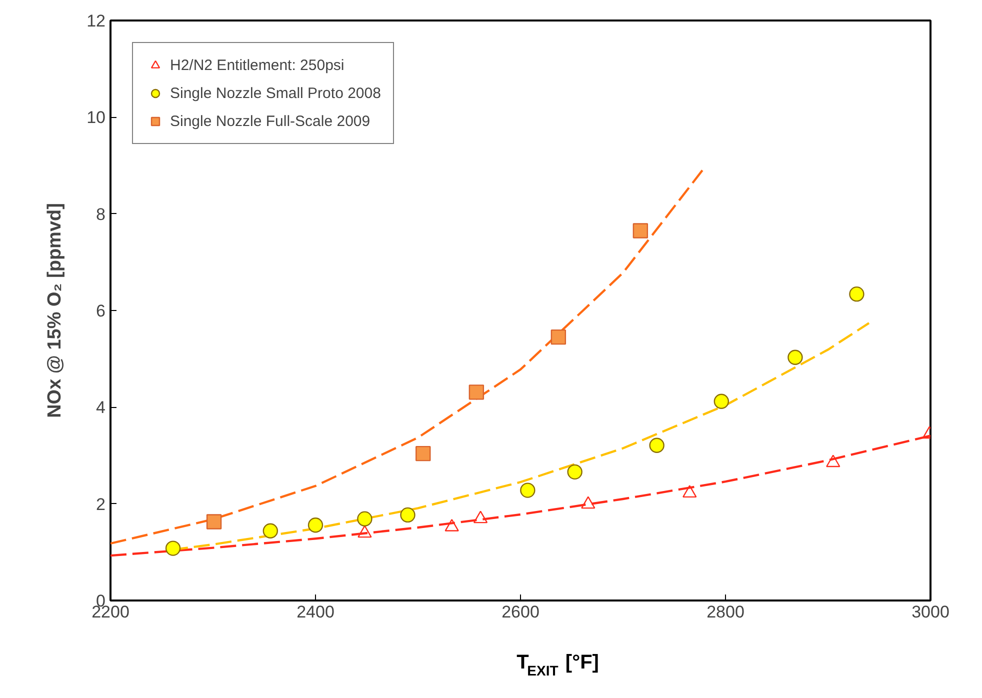 This screenshot has width=982, height=698. Describe the element at coordinates (96, 118) in the screenshot. I see `y-tick-label: 10` at that location.